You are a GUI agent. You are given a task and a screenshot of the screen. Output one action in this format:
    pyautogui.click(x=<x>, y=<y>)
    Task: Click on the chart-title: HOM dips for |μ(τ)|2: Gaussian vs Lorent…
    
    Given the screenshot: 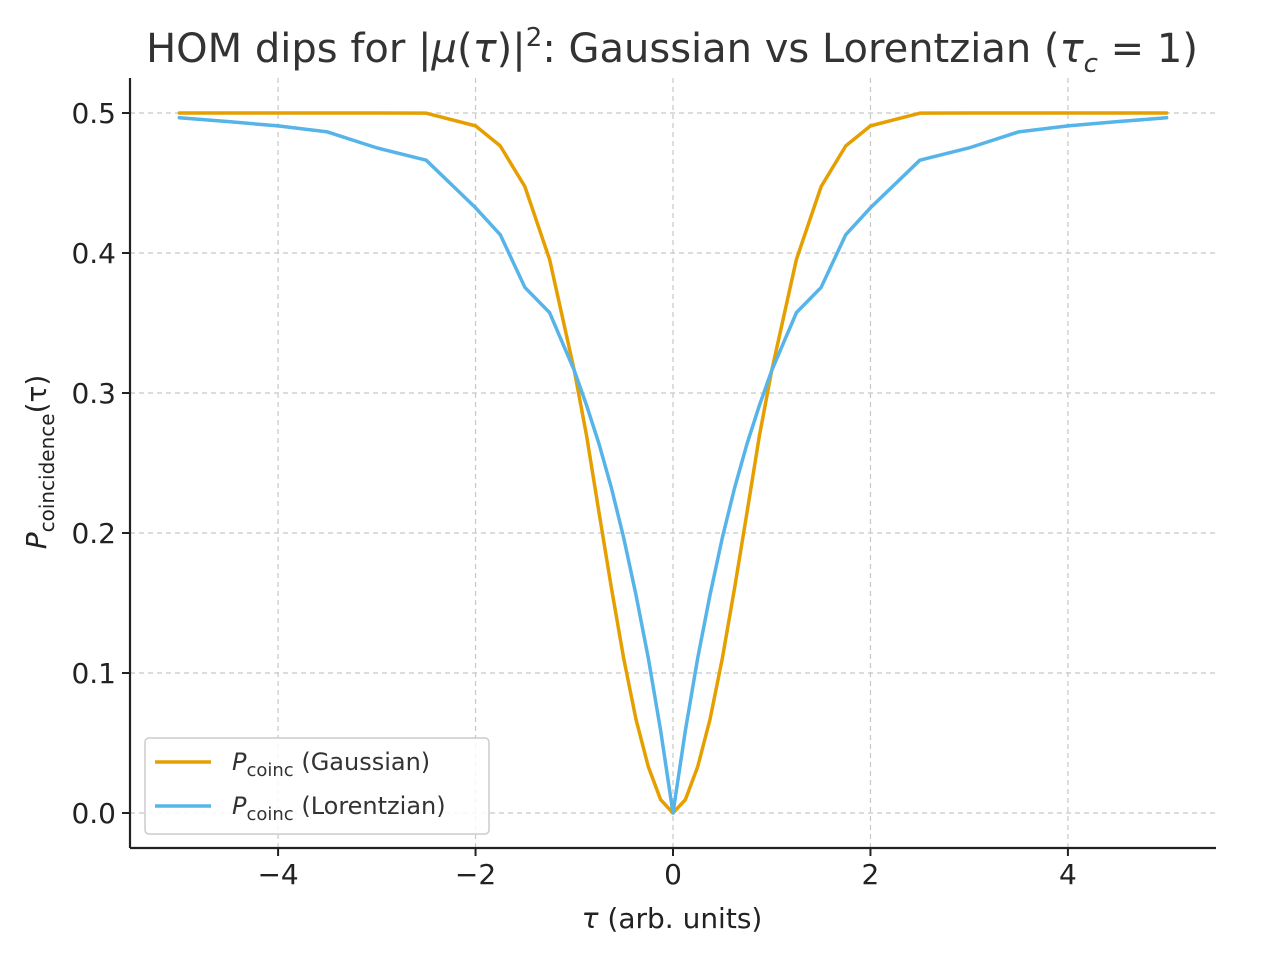 What is the action you would take?
    pyautogui.click(x=672, y=51)
    